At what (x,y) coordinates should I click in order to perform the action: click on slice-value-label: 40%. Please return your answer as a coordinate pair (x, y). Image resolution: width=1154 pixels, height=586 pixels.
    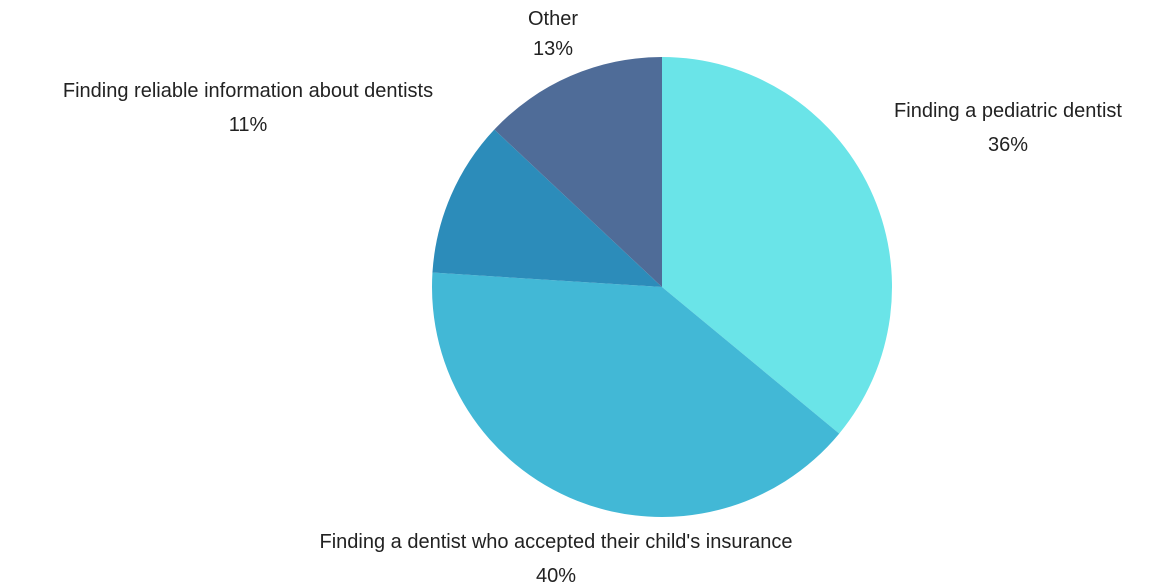
    Looking at the image, I should click on (556, 575).